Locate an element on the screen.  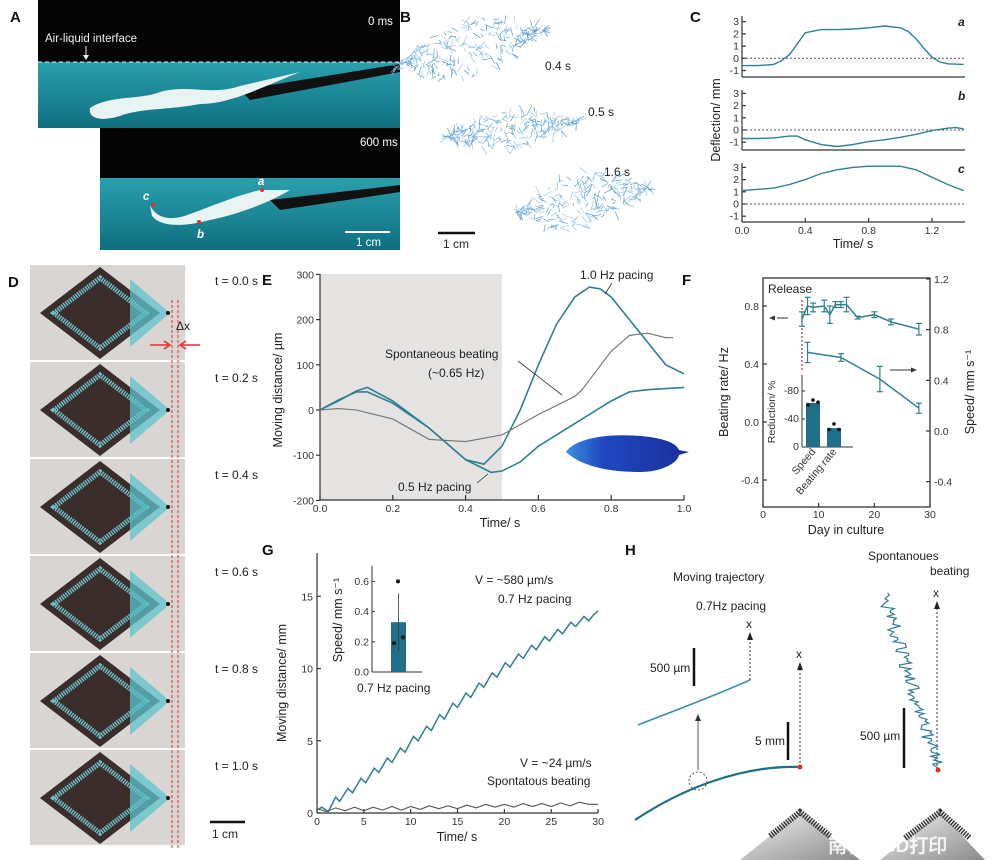
annotation: V = ~580 µm/s is located at coordinates (514, 580).